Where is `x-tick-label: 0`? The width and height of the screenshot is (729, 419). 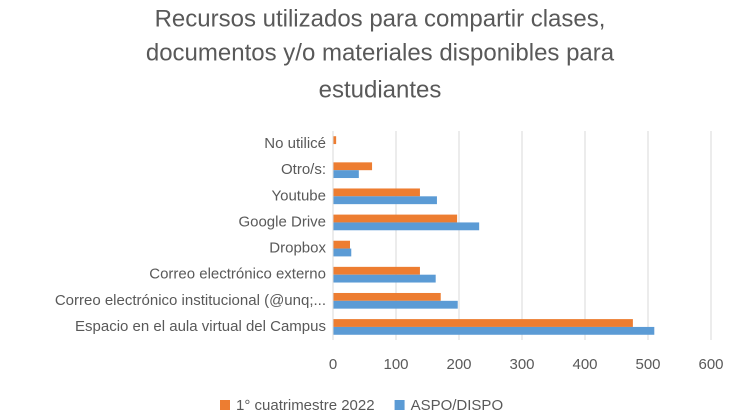
x-tick-label: 0 is located at coordinates (333, 364).